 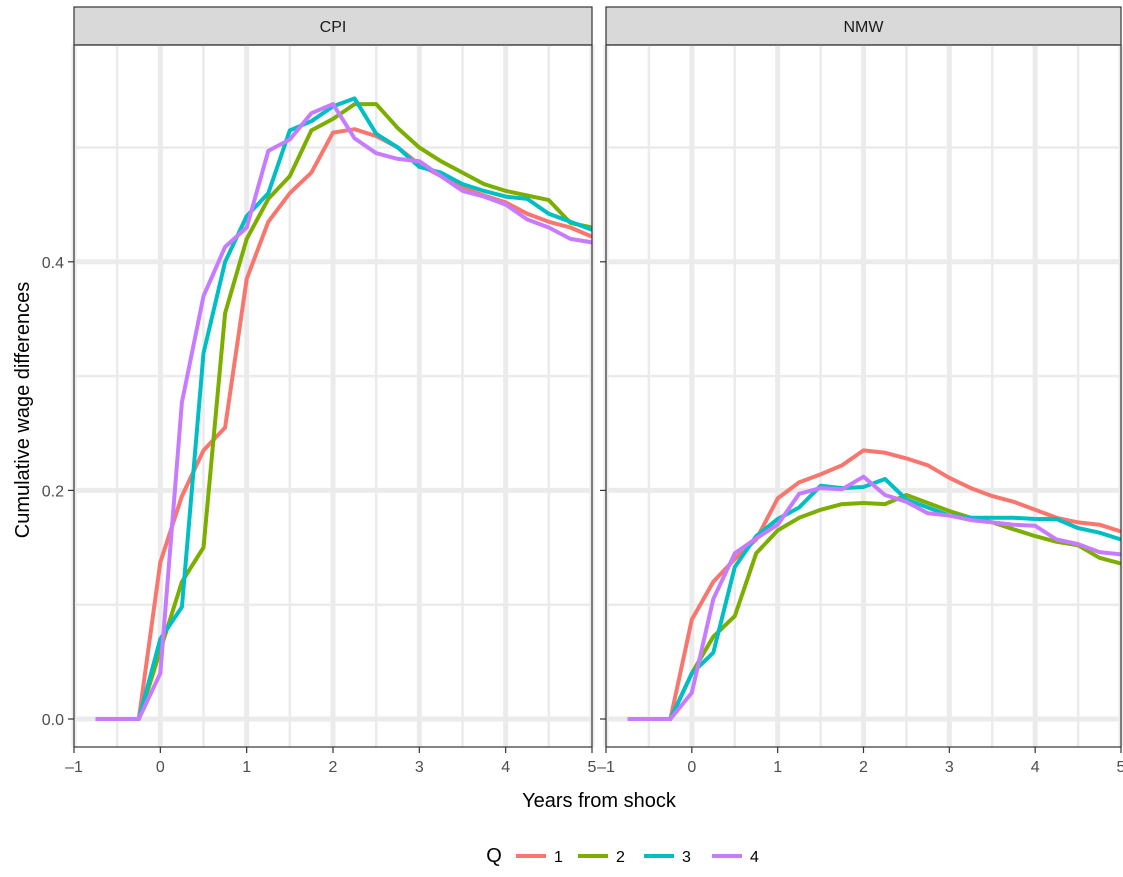 What do you see at coordinates (23, 410) in the screenshot?
I see `y-axis-title: Cumulative wage differences` at bounding box center [23, 410].